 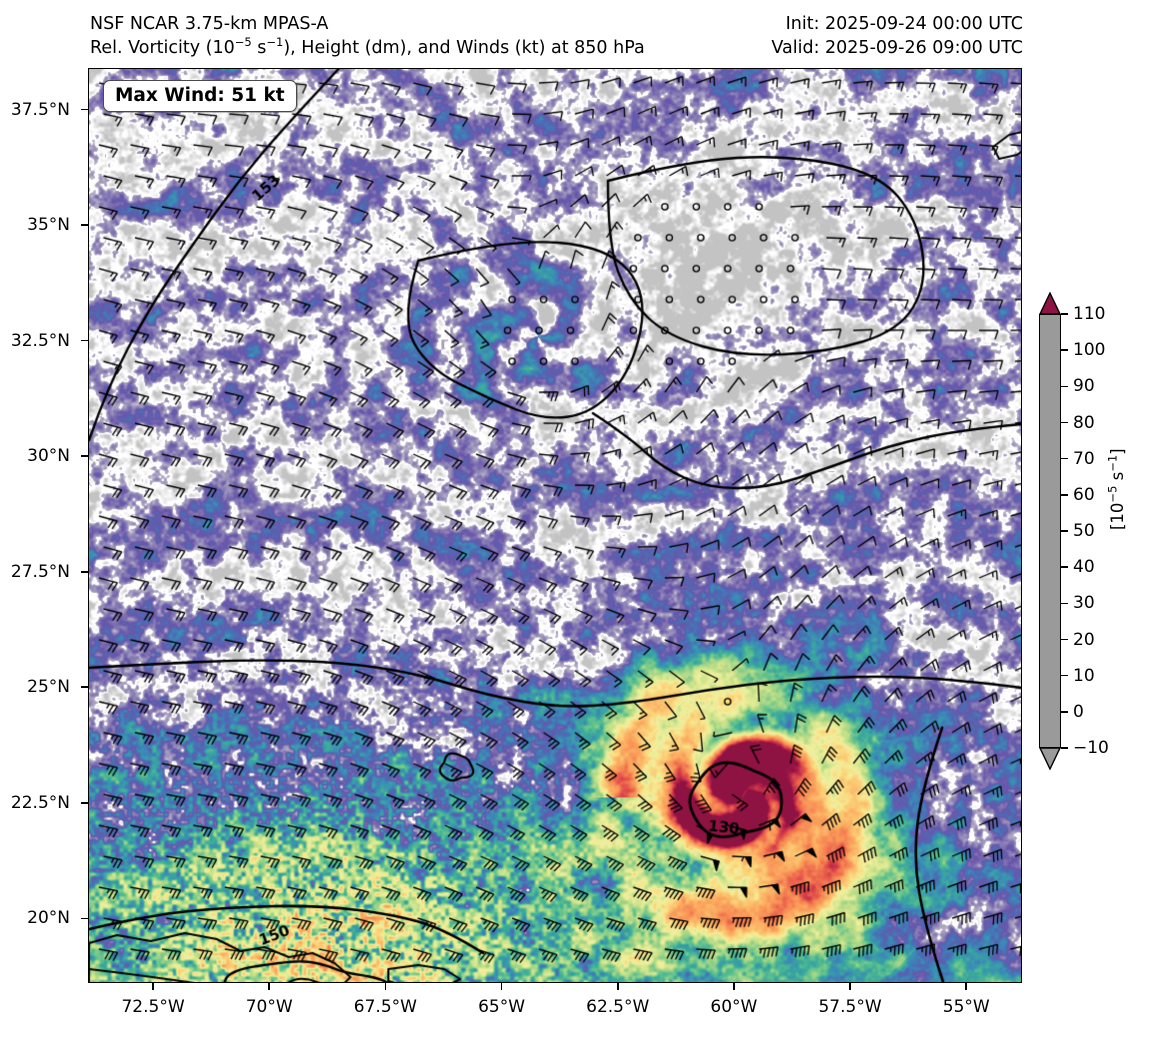 I want to click on field-title-exp-neg1: −1, so click(x=275, y=42).